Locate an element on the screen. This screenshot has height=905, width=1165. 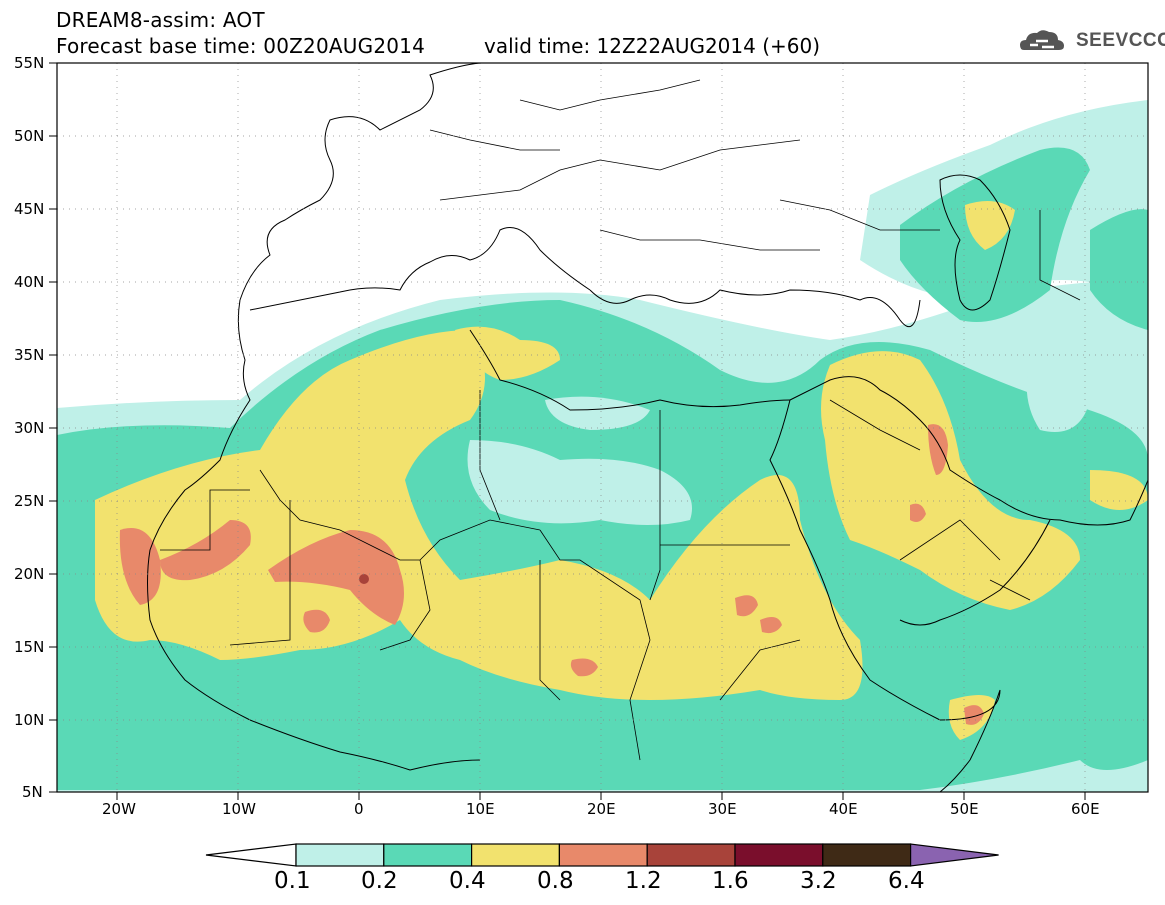
aot-band-0-8-chad is located at coordinates (584, 667).